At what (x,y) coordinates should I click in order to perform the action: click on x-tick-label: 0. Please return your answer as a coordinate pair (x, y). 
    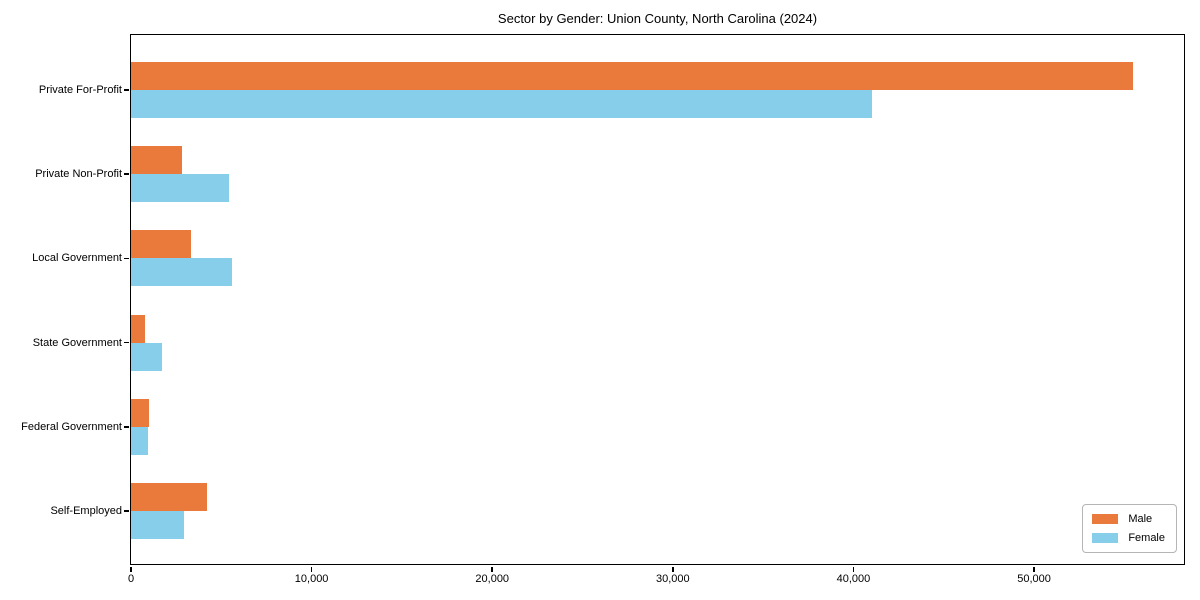
    Looking at the image, I should click on (131, 579).